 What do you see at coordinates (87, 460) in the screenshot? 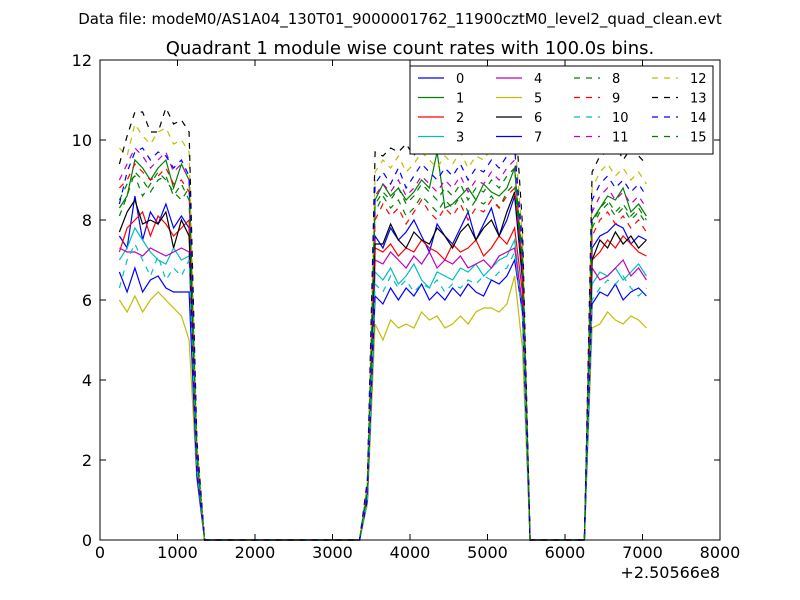
I see `y-tick-label: 2` at bounding box center [87, 460].